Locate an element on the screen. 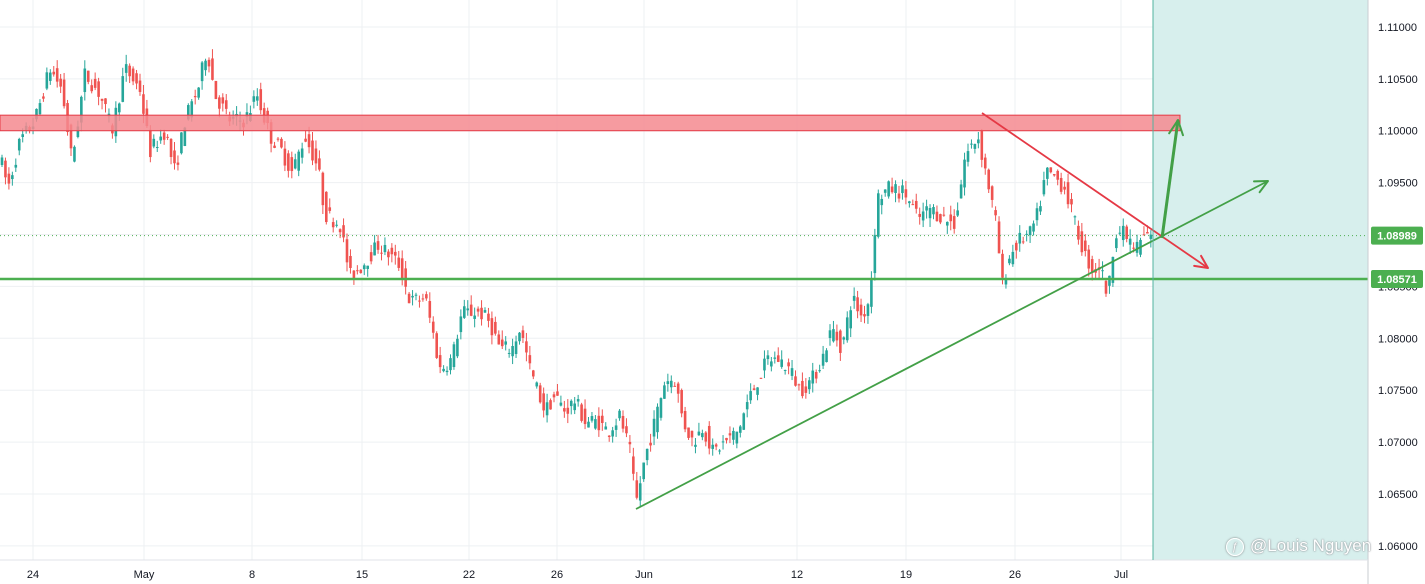 This screenshot has width=1425, height=584. date-tick-label: May is located at coordinates (144, 575).